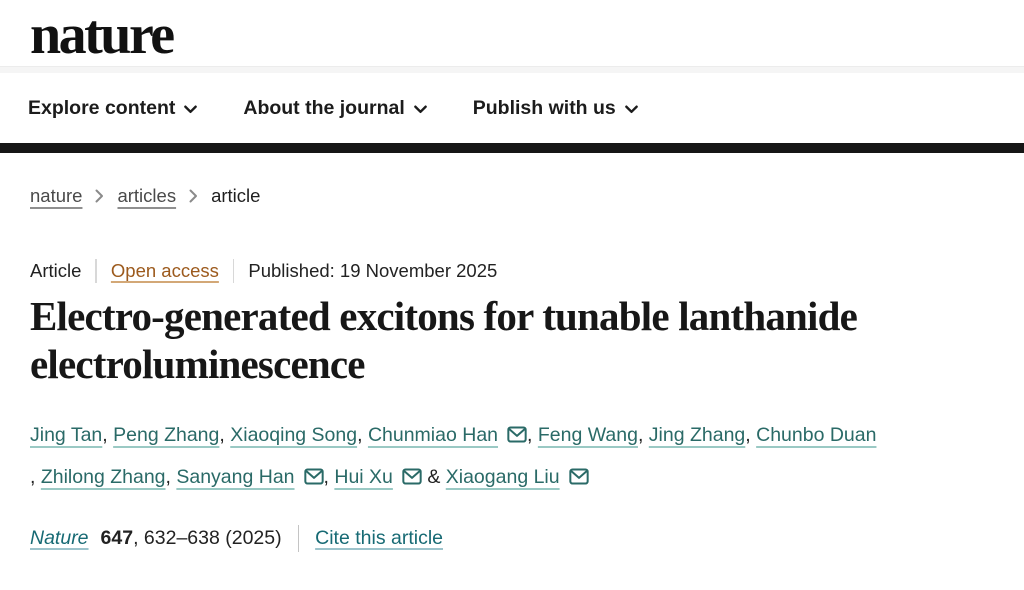  What do you see at coordinates (56, 270) in the screenshot?
I see `article-type-label: Article` at bounding box center [56, 270].